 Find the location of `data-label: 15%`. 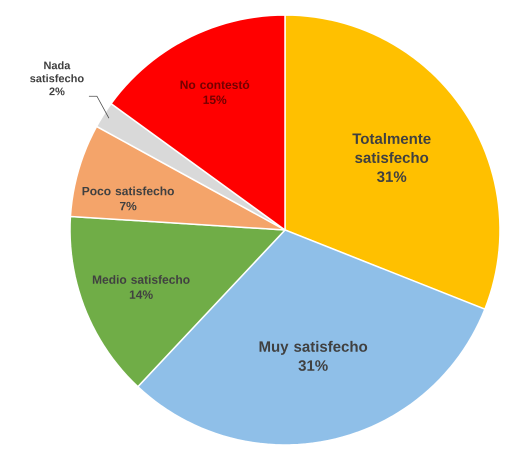

data-label: 15% is located at coordinates (214, 100).